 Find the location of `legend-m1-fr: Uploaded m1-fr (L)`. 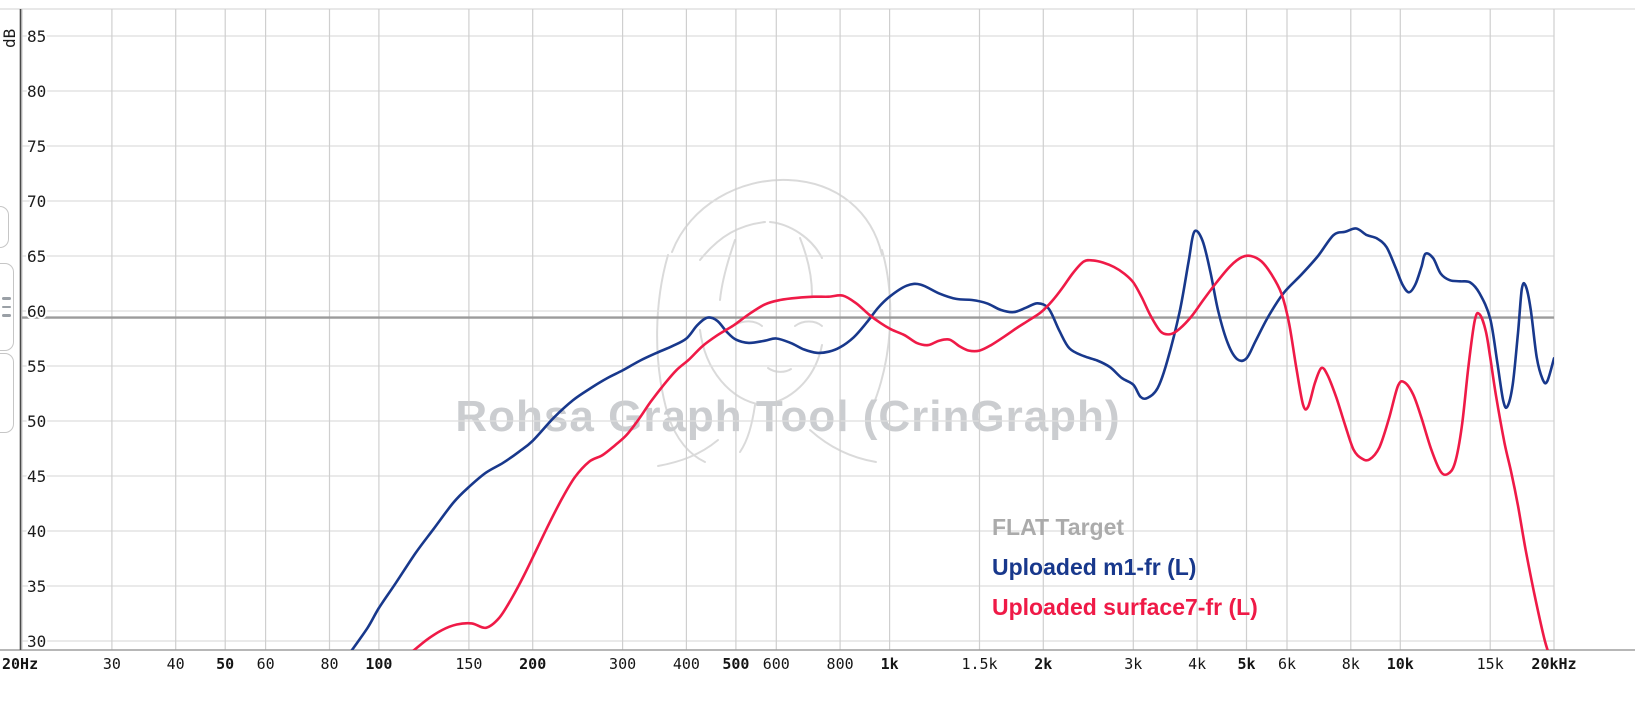

legend-m1-fr: Uploaded m1-fr (L) is located at coordinates (1094, 567).